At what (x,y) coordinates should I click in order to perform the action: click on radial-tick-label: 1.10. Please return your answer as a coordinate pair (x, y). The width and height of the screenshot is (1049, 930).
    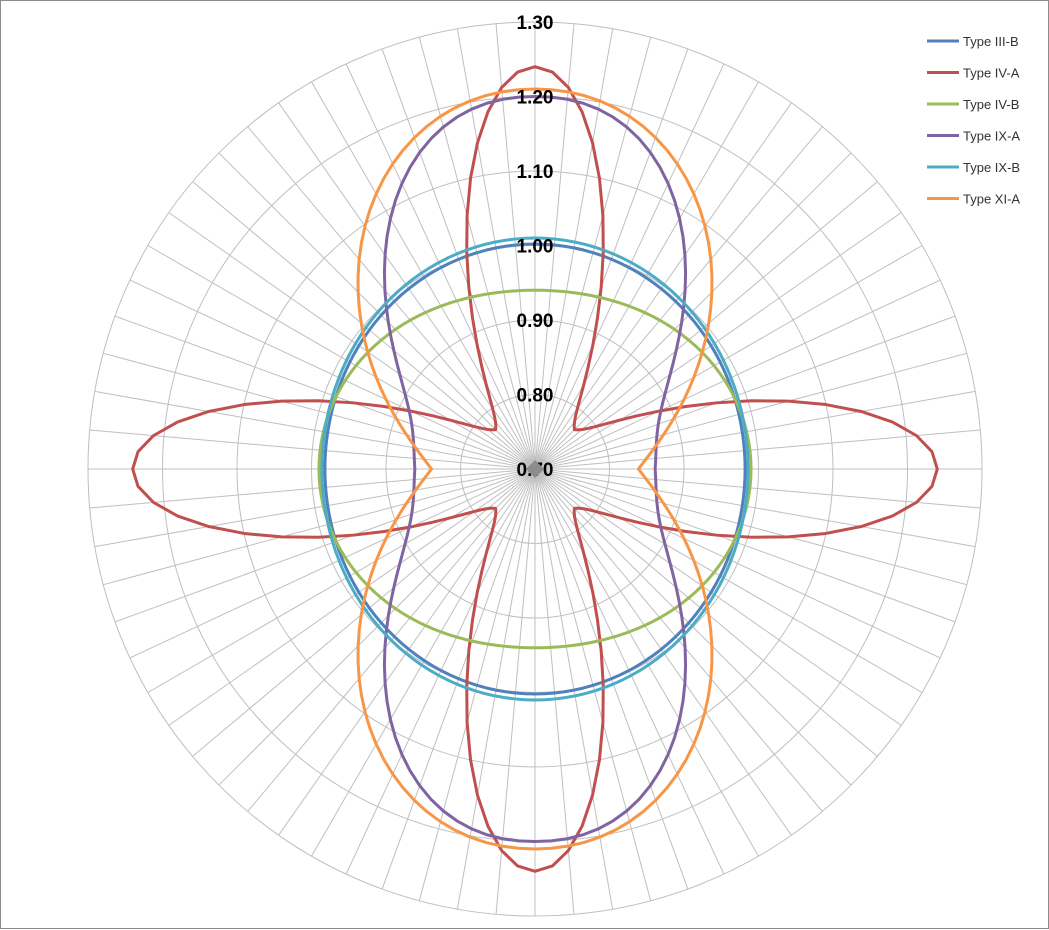
    Looking at the image, I should click on (535, 172).